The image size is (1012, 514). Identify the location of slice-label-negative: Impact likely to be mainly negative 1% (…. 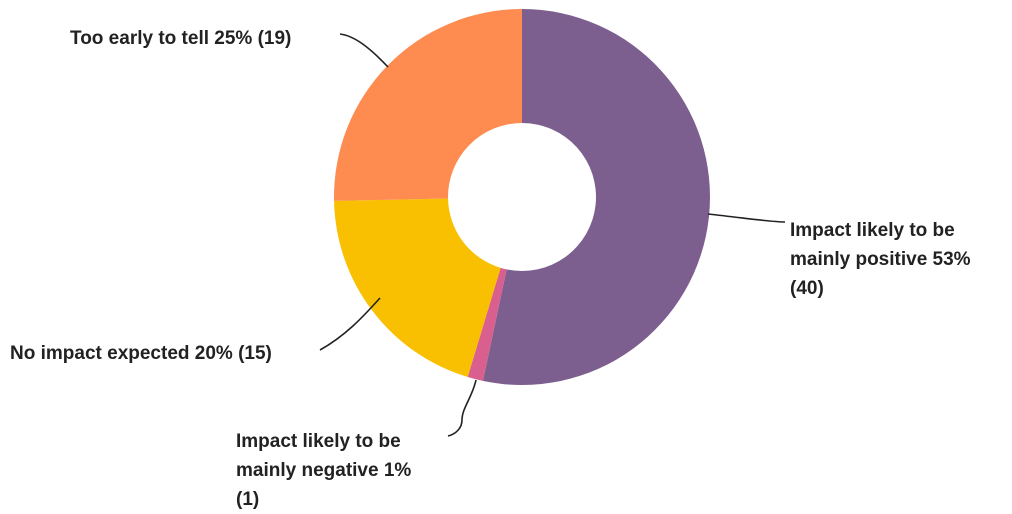
(324, 470).